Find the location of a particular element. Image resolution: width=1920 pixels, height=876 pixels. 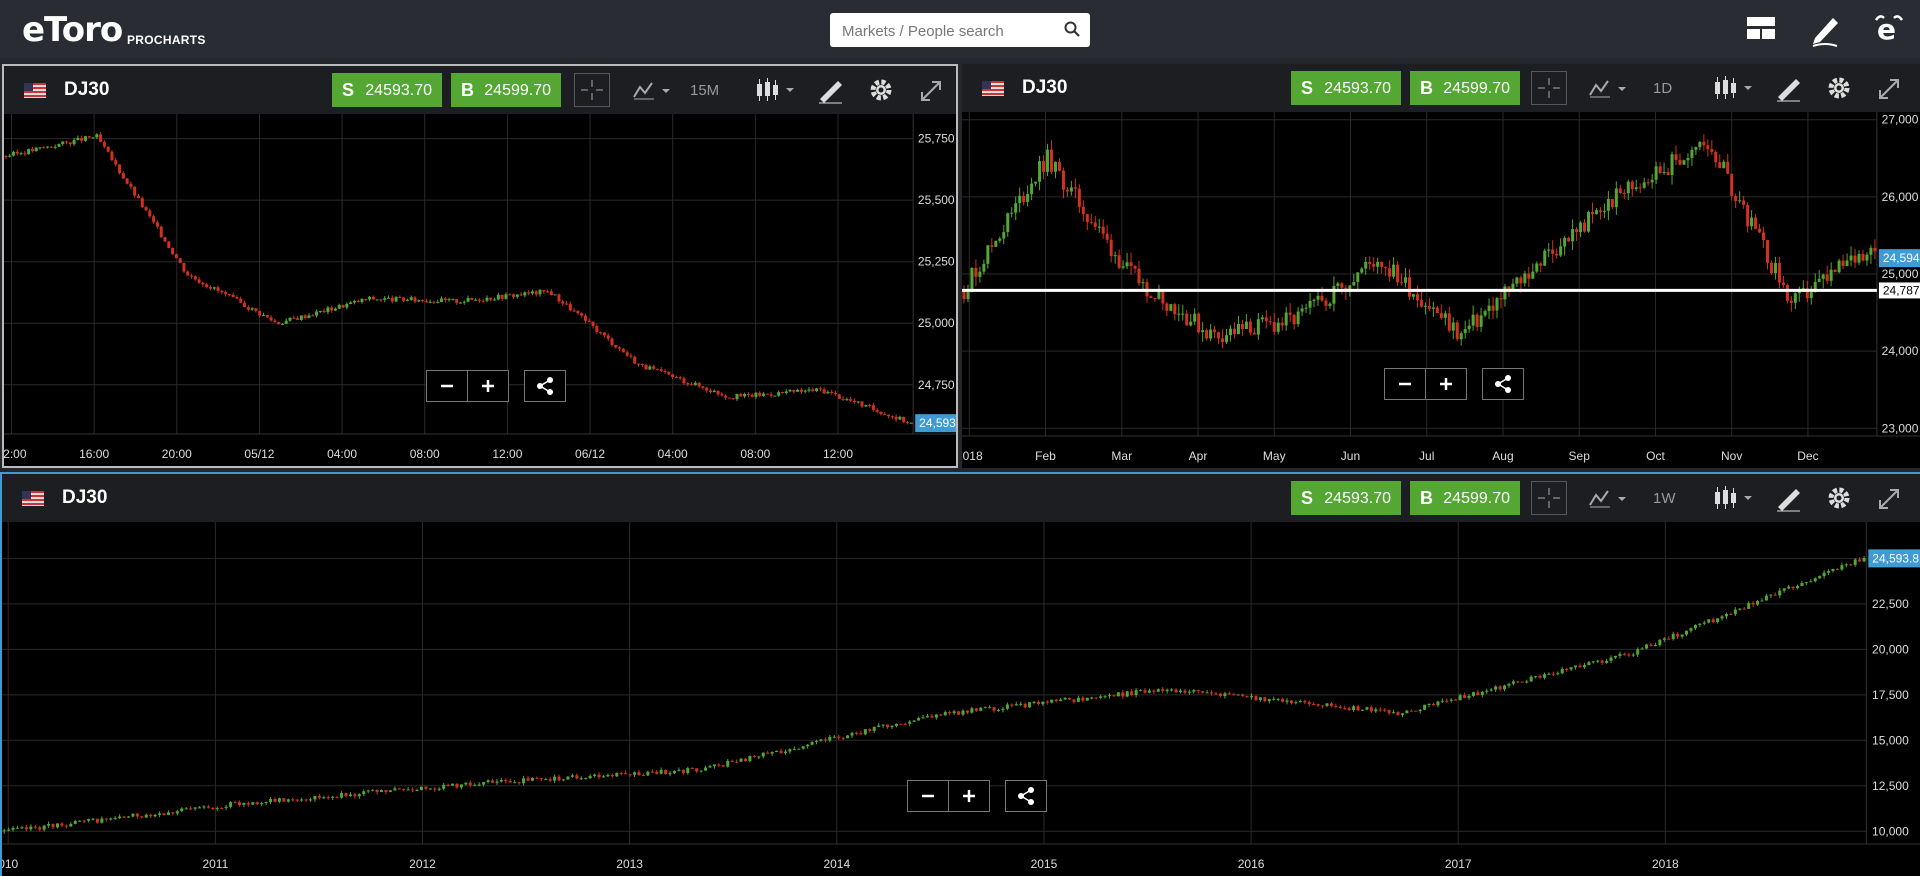

layout-icon is located at coordinates (1761, 30).